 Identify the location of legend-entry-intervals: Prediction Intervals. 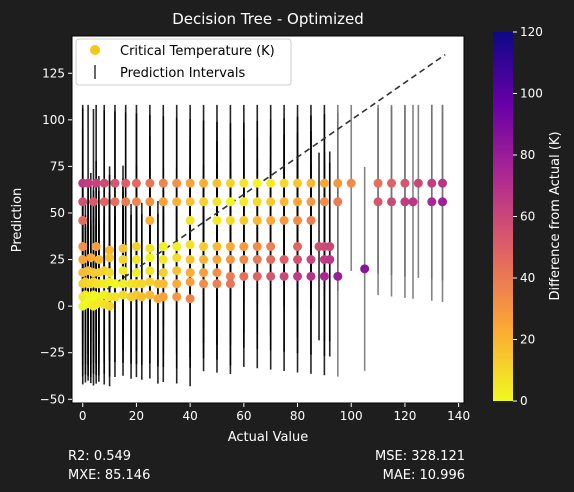
(182, 73).